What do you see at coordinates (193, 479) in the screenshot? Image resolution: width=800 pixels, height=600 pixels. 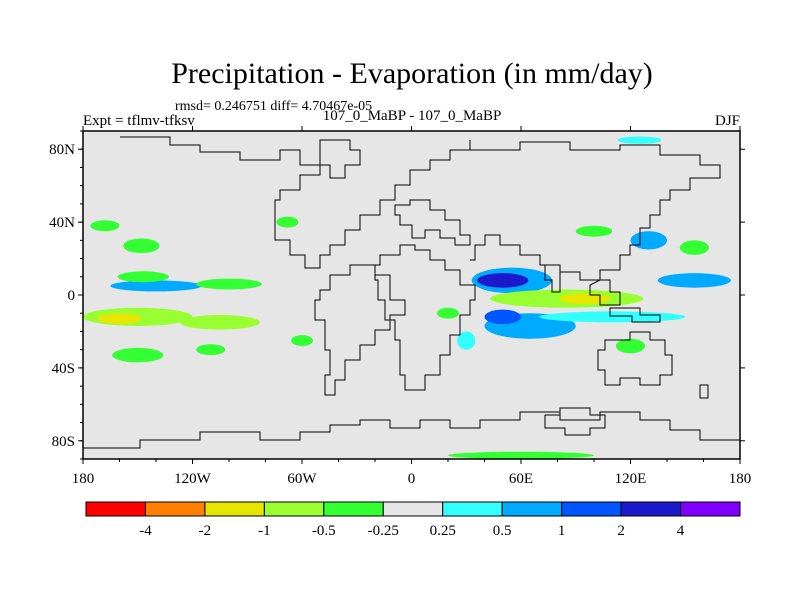 I see `x-tick-label: 120W` at bounding box center [193, 479].